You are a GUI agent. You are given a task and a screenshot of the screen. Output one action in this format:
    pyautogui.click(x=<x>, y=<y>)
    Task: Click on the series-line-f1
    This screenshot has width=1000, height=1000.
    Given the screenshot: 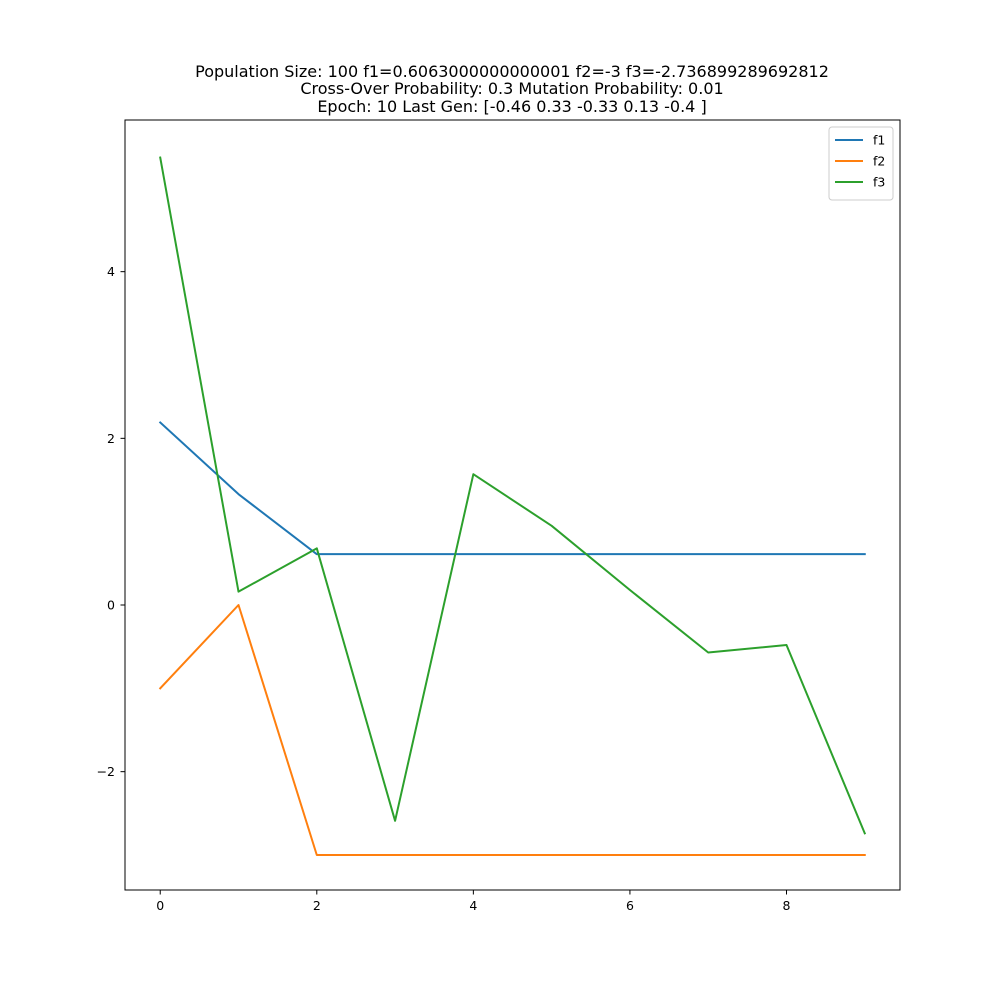 What is the action you would take?
    pyautogui.click(x=512, y=488)
    